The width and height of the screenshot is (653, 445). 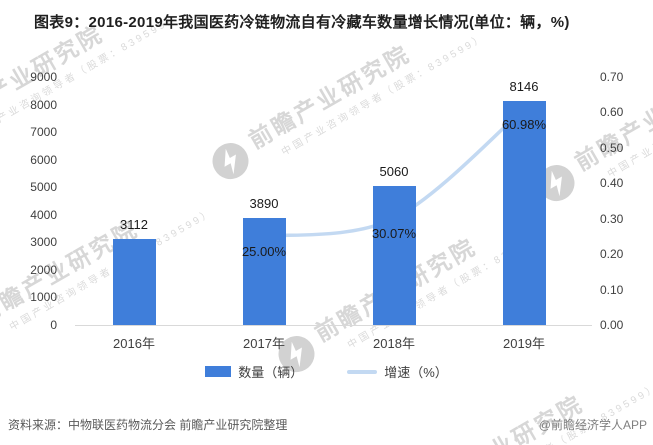 What do you see at coordinates (612, 77) in the screenshot?
I see `y-axis-right-tick: 0.70` at bounding box center [612, 77].